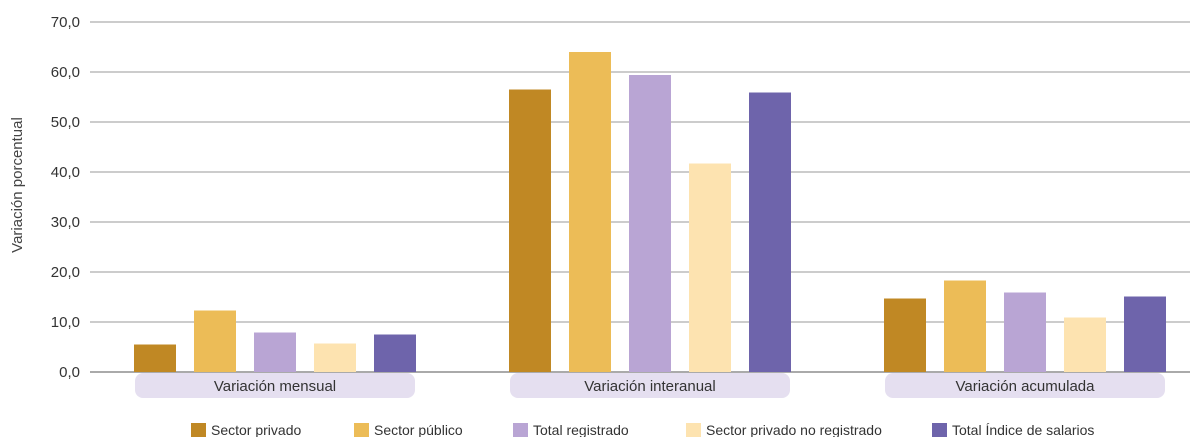 The height and width of the screenshot is (442, 1197). I want to click on y-tick-label: 10,0, so click(65, 322).